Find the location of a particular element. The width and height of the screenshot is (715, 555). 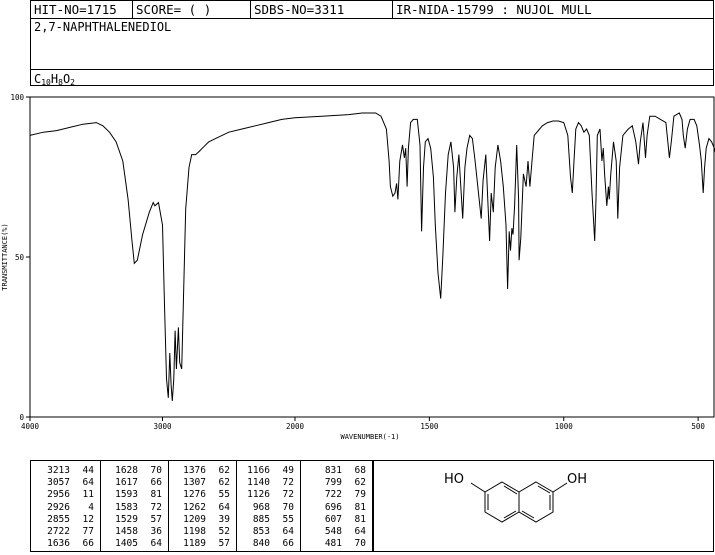

peak-wavenumber: 696 is located at coordinates (333, 507).